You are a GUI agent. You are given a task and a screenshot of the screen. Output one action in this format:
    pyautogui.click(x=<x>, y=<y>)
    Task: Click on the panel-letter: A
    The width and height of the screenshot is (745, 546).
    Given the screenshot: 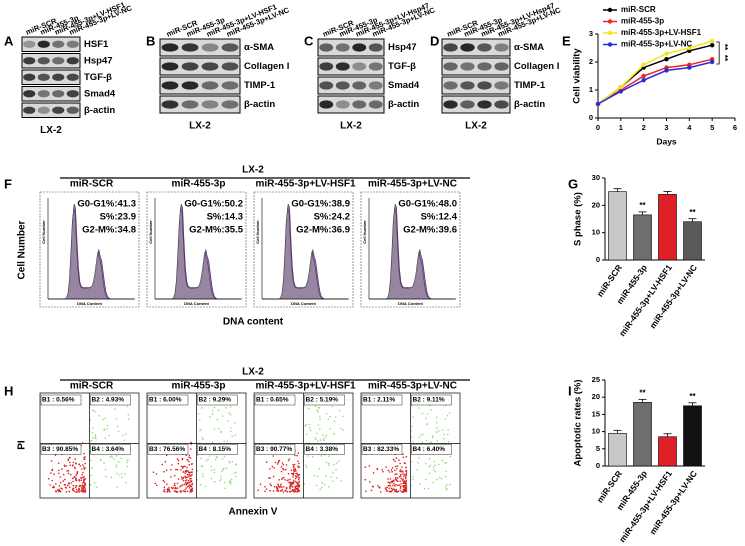 What is the action you would take?
    pyautogui.click(x=9, y=40)
    